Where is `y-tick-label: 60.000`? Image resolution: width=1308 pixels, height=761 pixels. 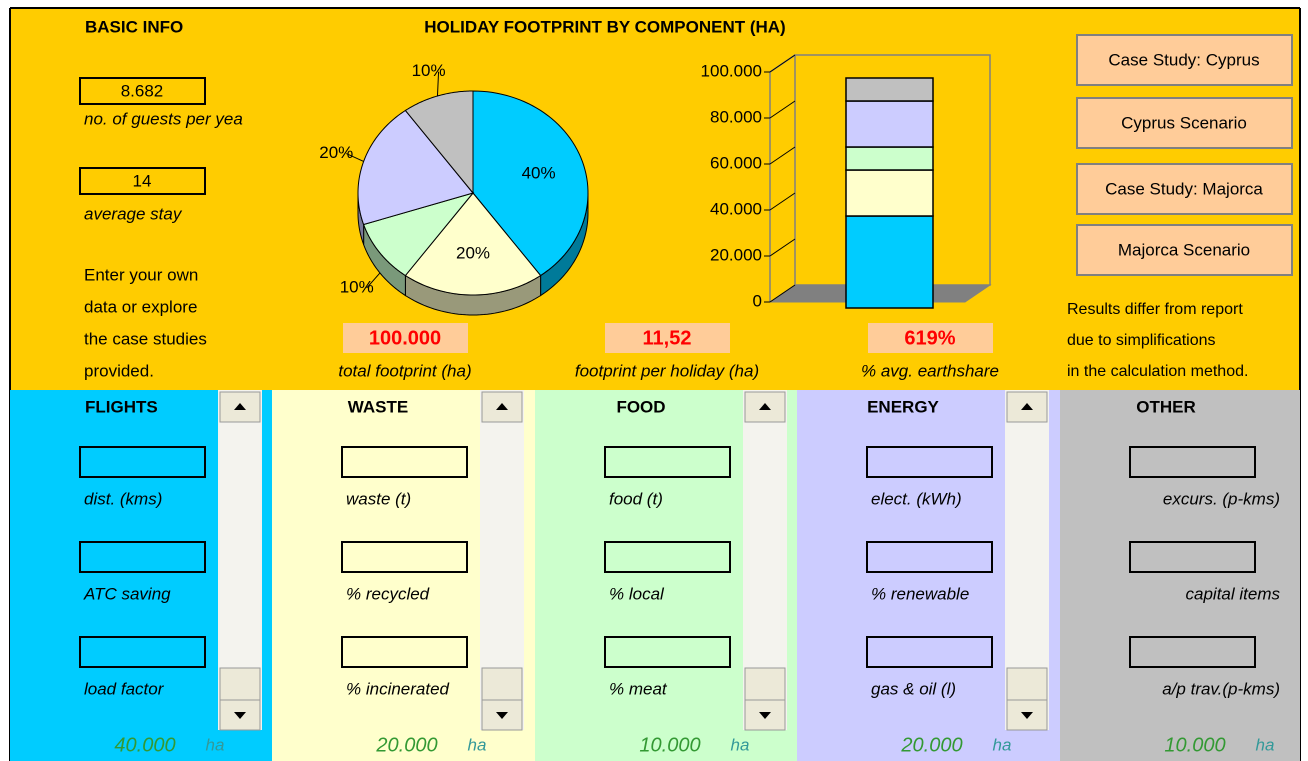
y-tick-label: 60.000 is located at coordinates (736, 162).